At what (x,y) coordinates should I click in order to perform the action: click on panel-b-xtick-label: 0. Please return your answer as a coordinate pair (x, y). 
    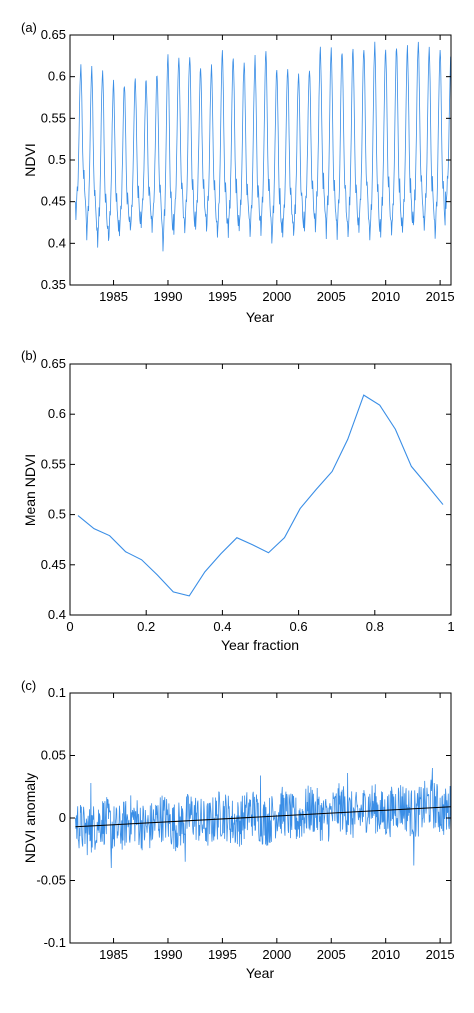
    Looking at the image, I should click on (69, 626).